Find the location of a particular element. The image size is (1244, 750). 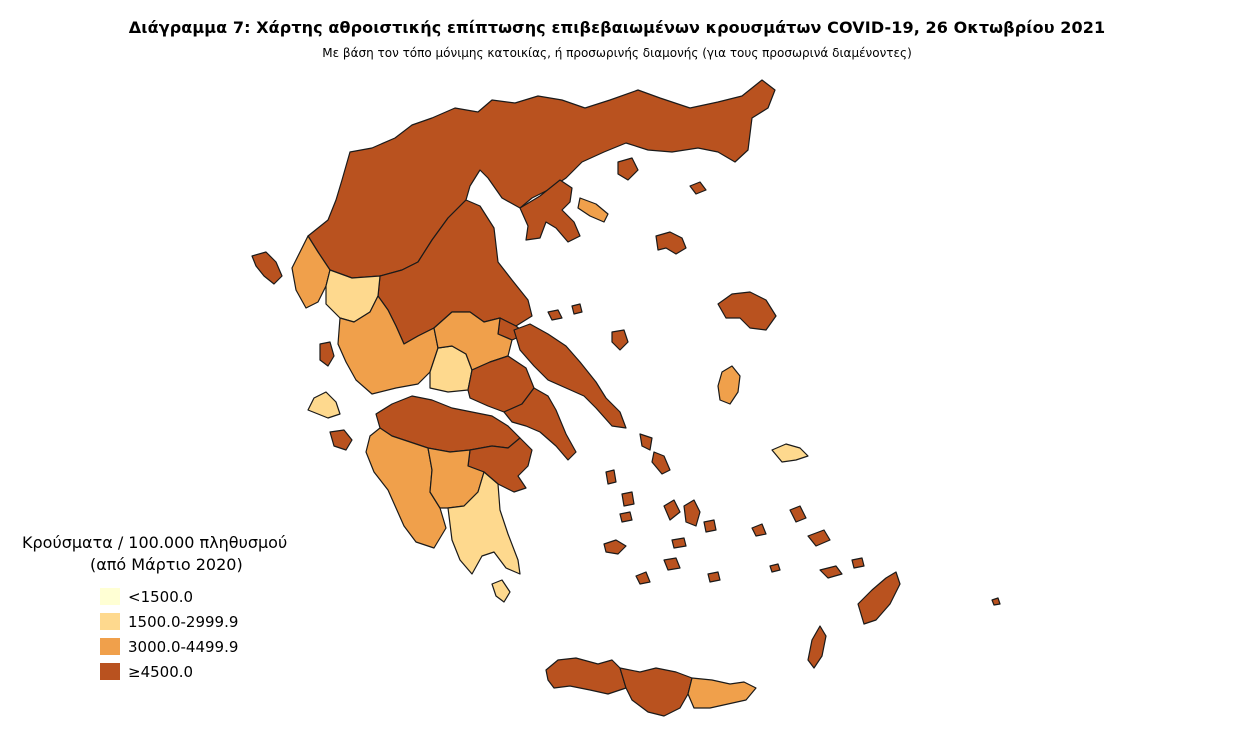

region-northern-greece is located at coordinates (541, 179).